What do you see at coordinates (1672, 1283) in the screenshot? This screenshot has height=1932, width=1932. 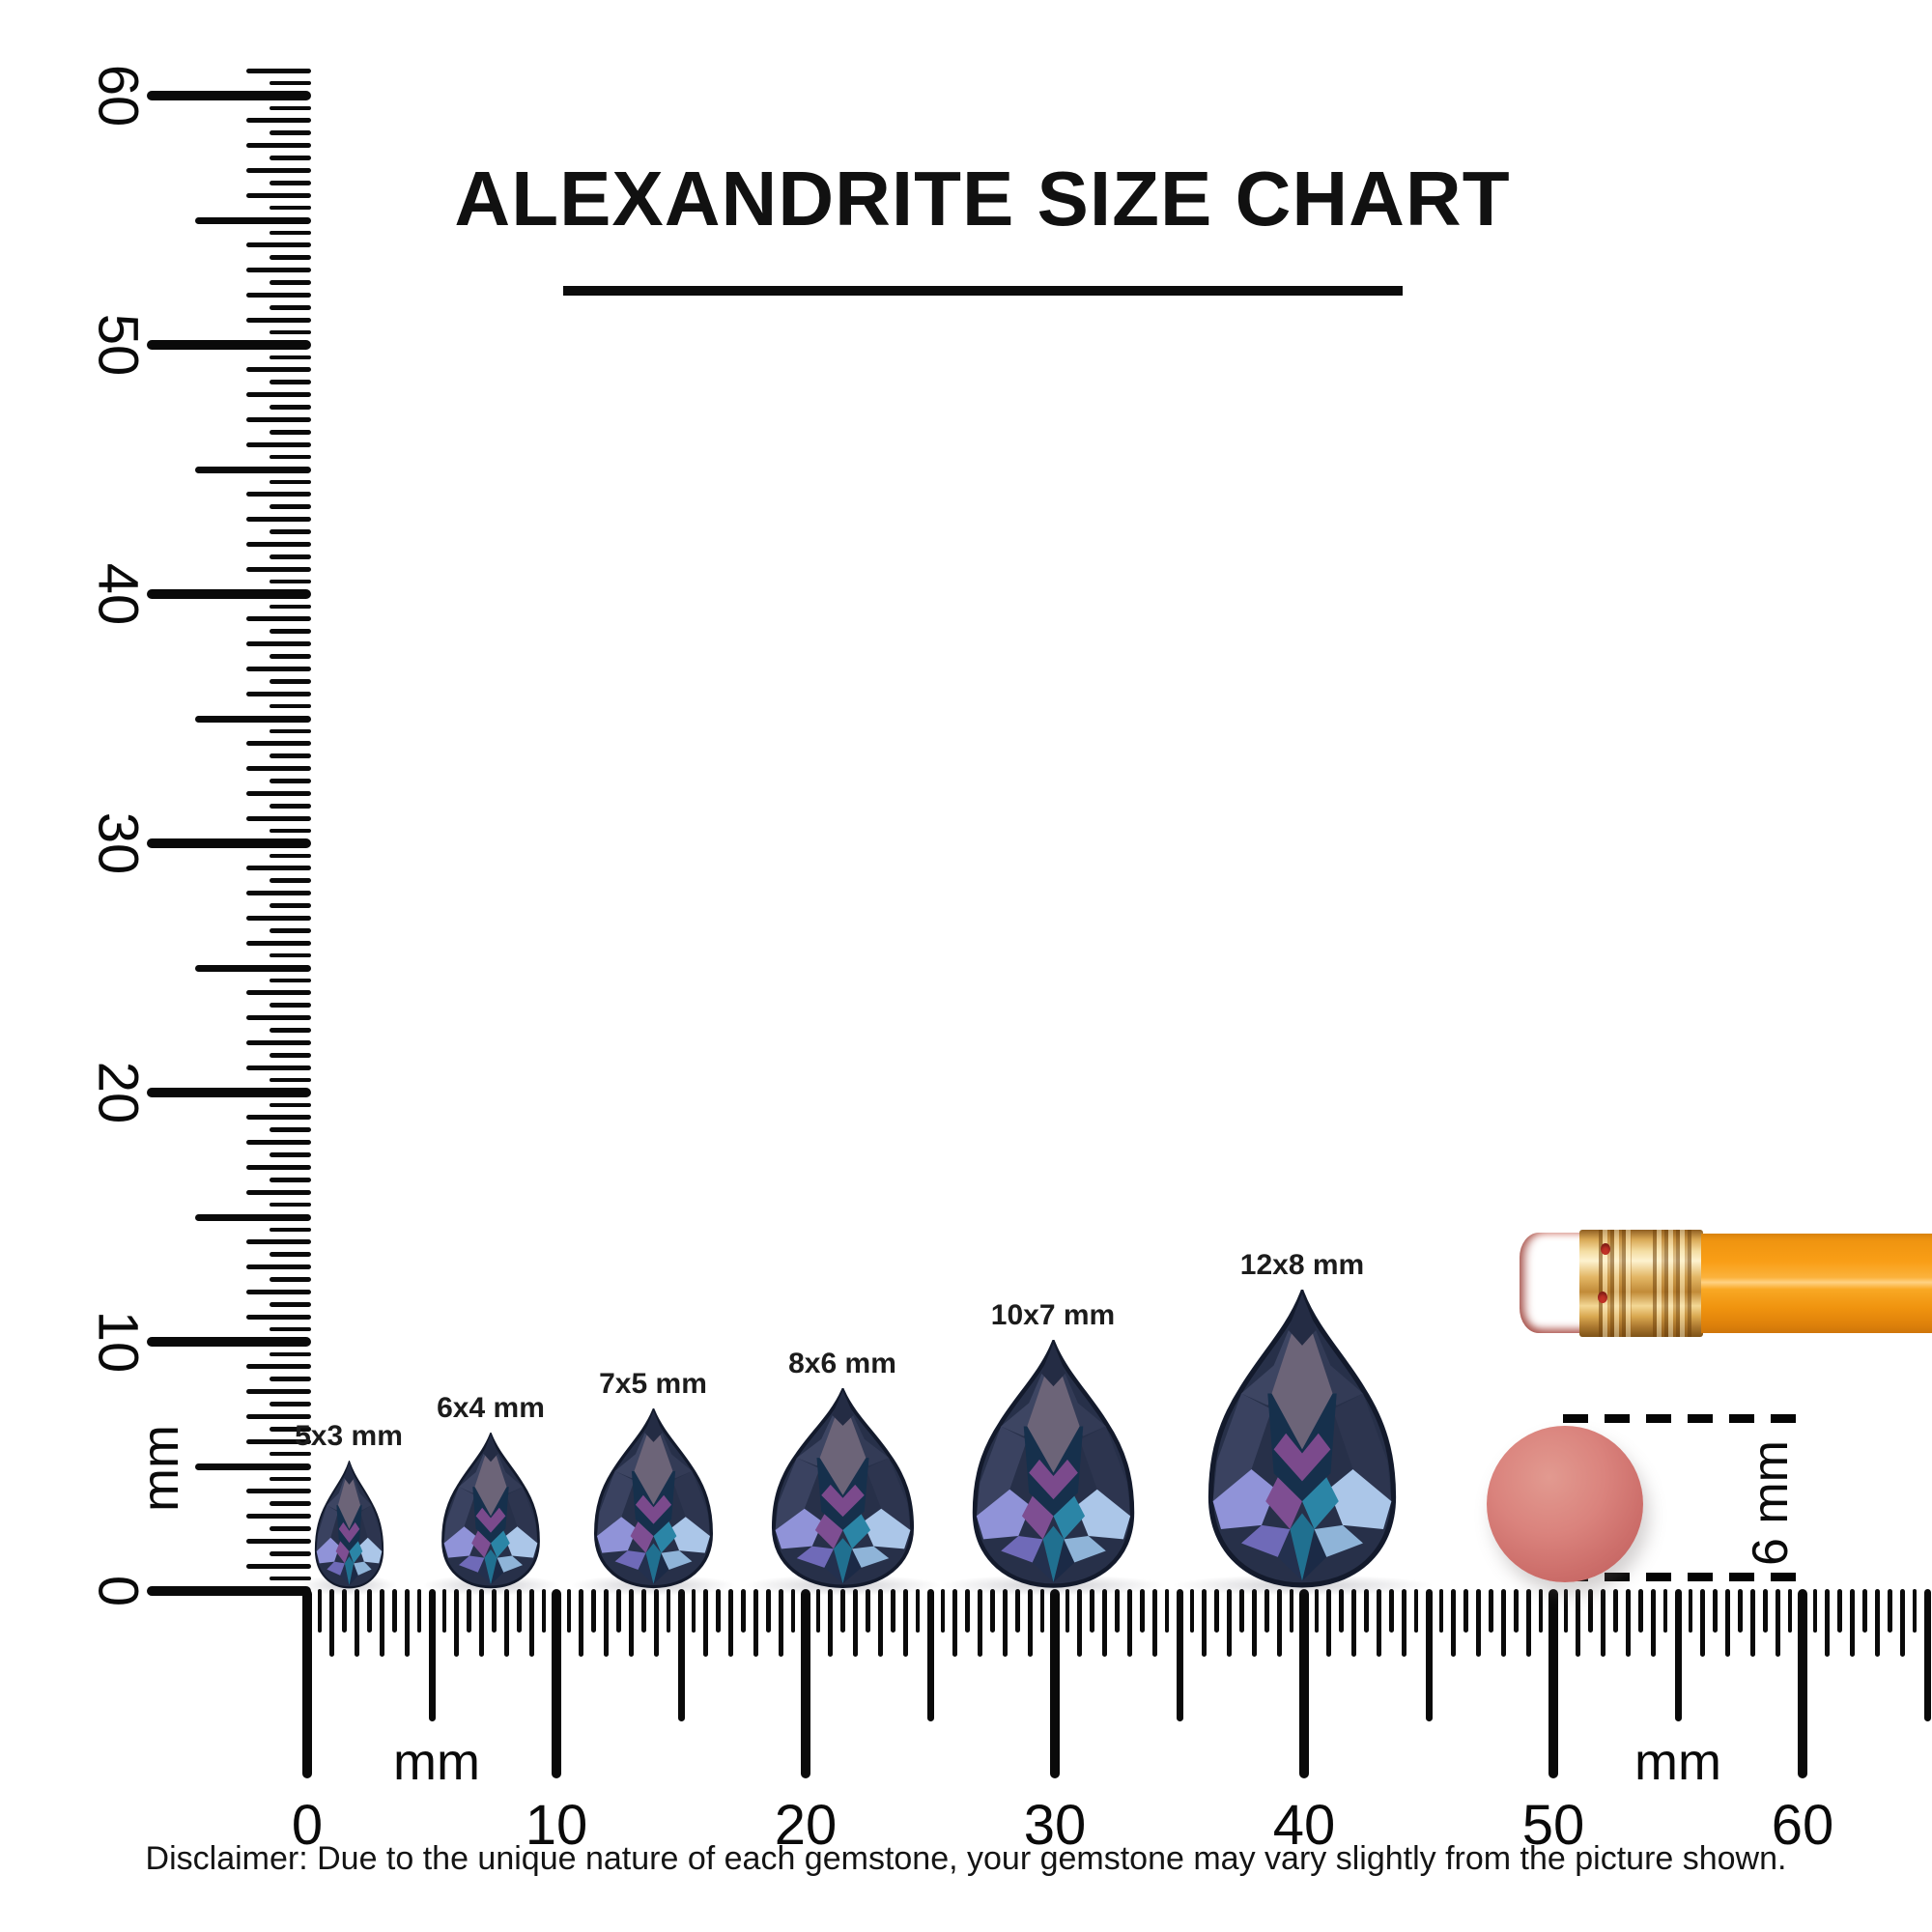 I see `ferrule-crimp-rings` at bounding box center [1672, 1283].